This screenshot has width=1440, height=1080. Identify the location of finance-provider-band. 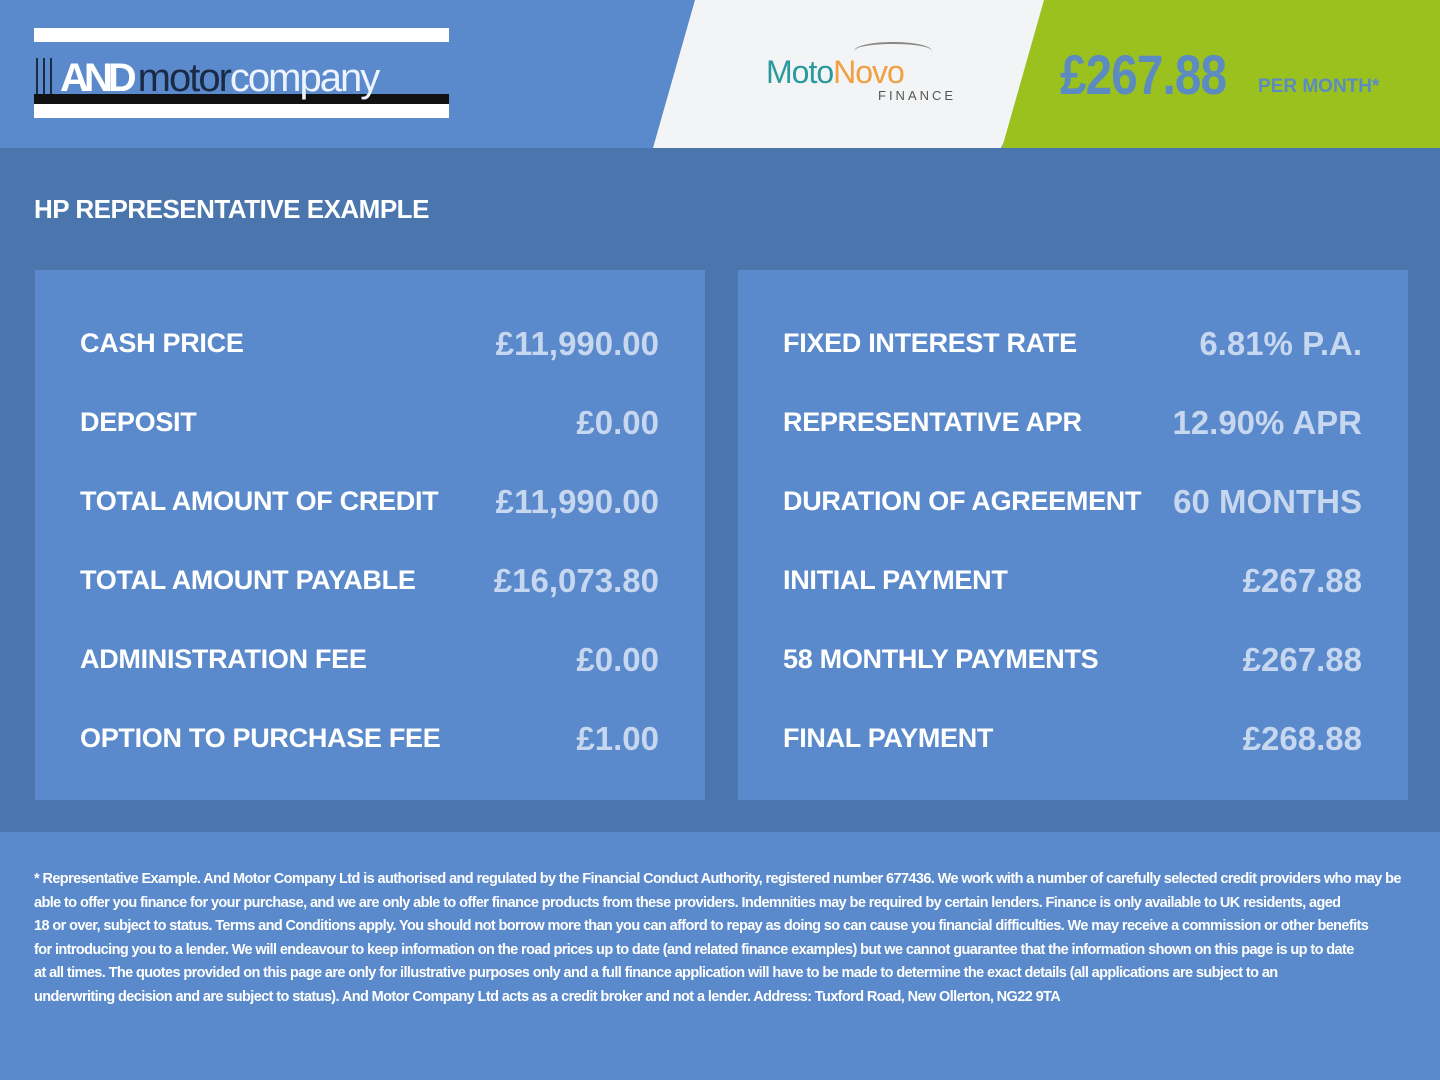
(863, 74).